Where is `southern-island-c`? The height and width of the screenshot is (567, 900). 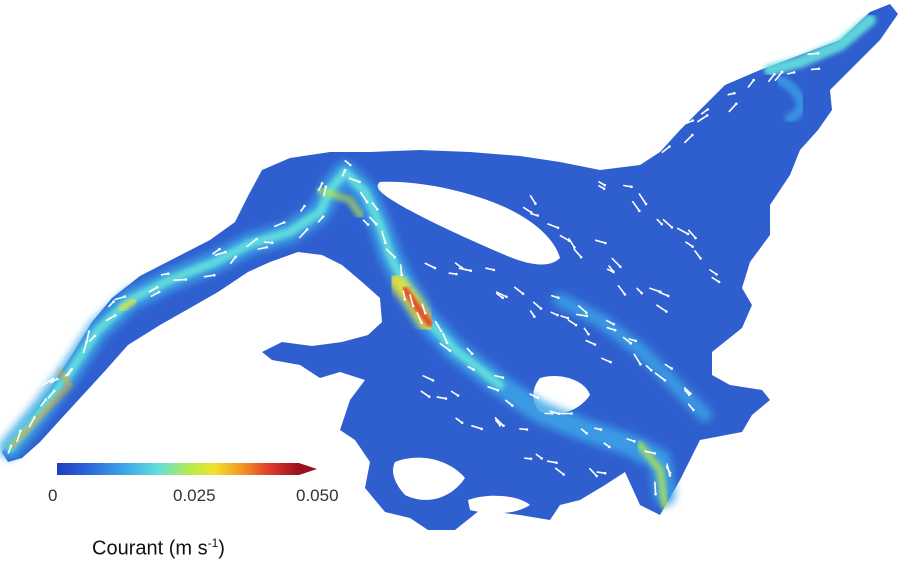
southern-island-c is located at coordinates (499, 504).